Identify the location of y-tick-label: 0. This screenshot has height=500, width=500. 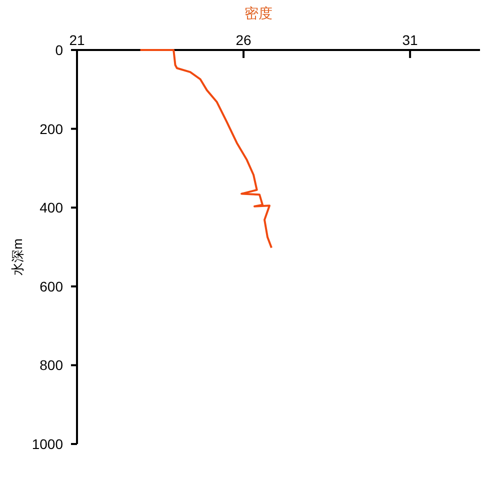
(59, 50).